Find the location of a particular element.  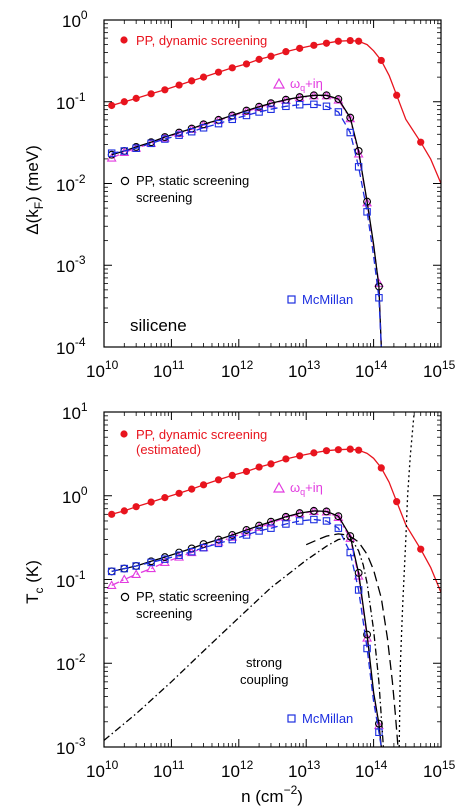

x-tick-label: 1011 is located at coordinates (169, 769).